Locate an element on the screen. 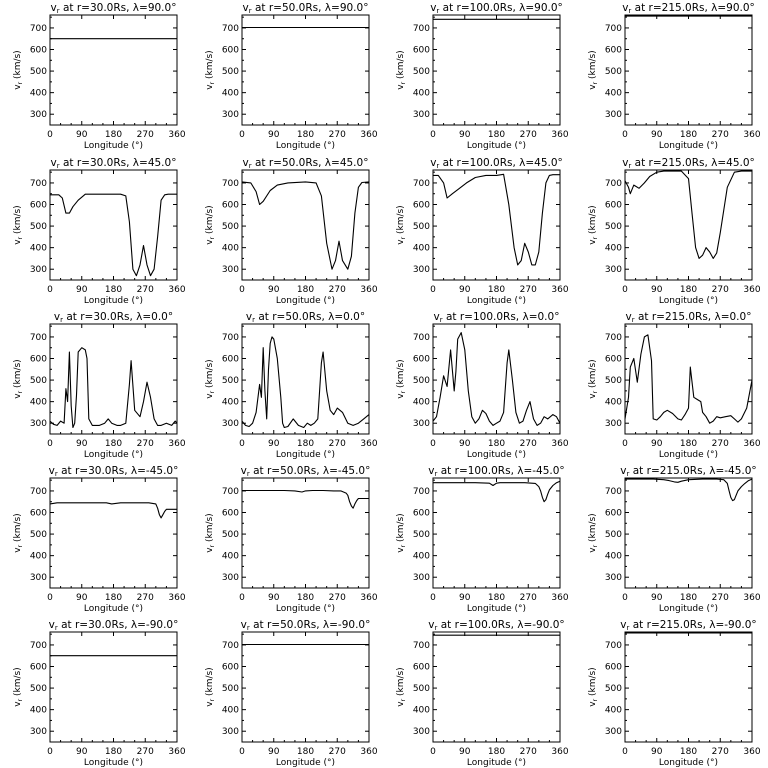 This screenshot has width=768, height=768. subplot-title: vr at r=215.0Rs, λ=-90.0° is located at coordinates (688, 625).